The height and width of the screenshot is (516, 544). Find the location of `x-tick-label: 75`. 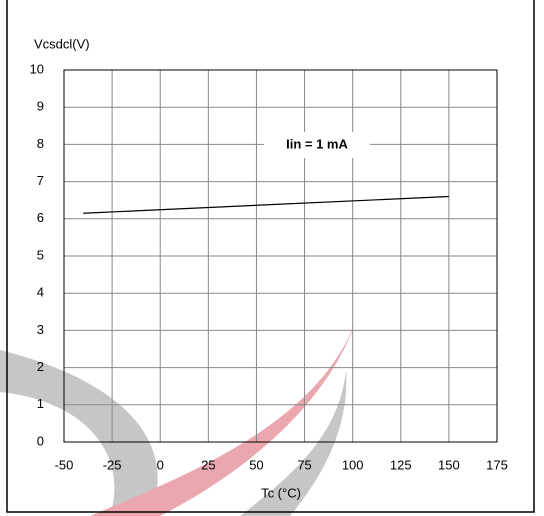

x-tick-label: 75 is located at coordinates (304, 464).